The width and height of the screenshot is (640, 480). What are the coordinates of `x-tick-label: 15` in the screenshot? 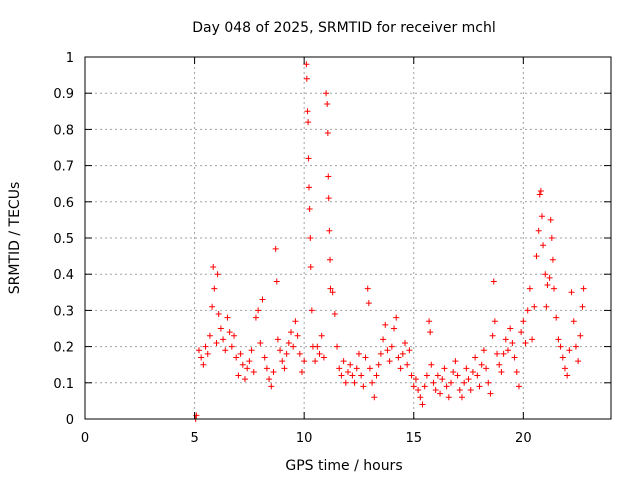 It's located at (413, 438).